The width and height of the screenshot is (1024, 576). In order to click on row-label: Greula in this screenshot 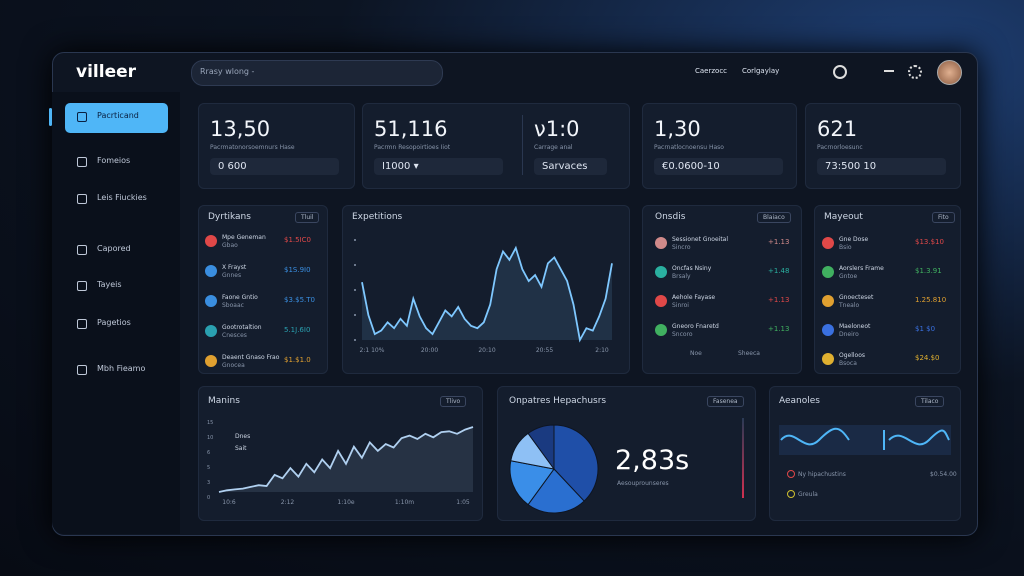, I will do `click(808, 494)`.